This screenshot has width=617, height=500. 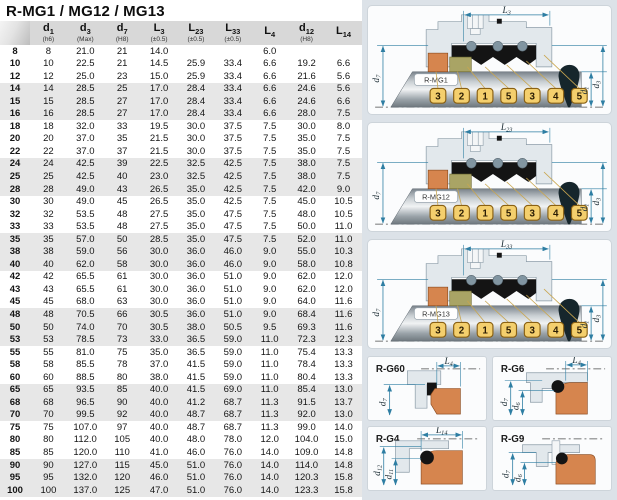 What do you see at coordinates (436, 197) in the screenshot?
I see `model-label: R-MG12` at bounding box center [436, 197].